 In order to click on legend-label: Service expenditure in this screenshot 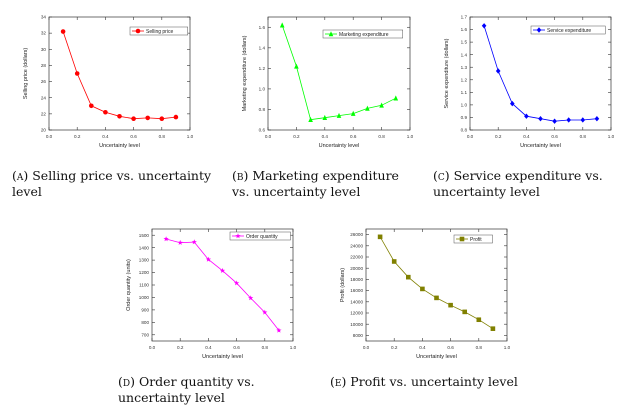, I will do `click(569, 31)`.